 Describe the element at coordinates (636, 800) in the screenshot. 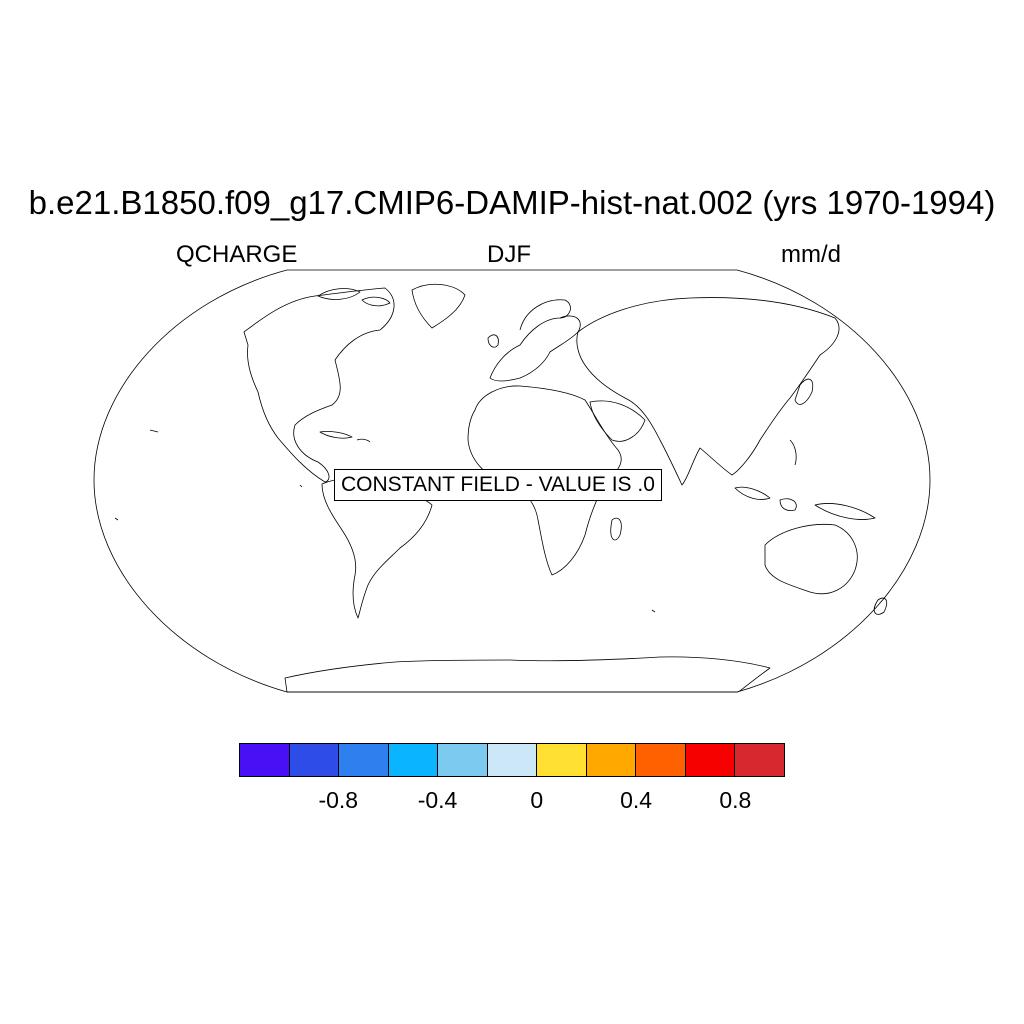

I see `colorbar-tick-label: 0.4` at that location.